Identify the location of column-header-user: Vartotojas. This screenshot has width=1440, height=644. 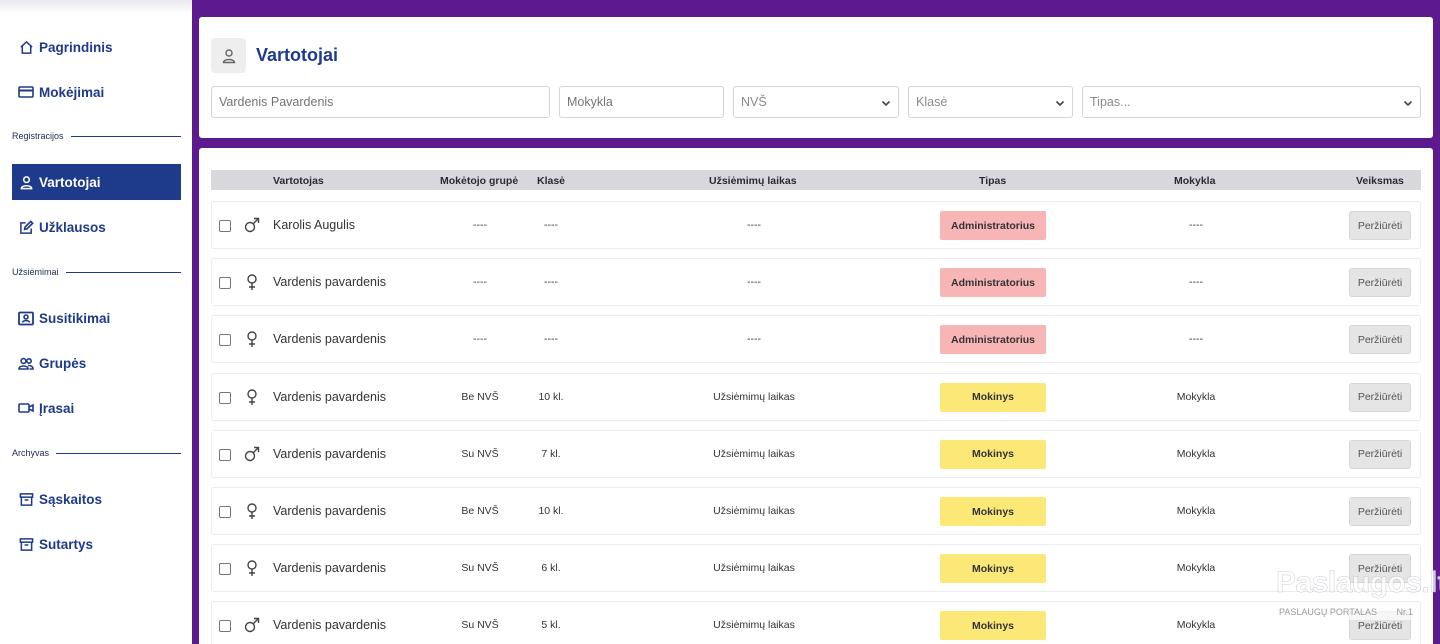
(298, 181).